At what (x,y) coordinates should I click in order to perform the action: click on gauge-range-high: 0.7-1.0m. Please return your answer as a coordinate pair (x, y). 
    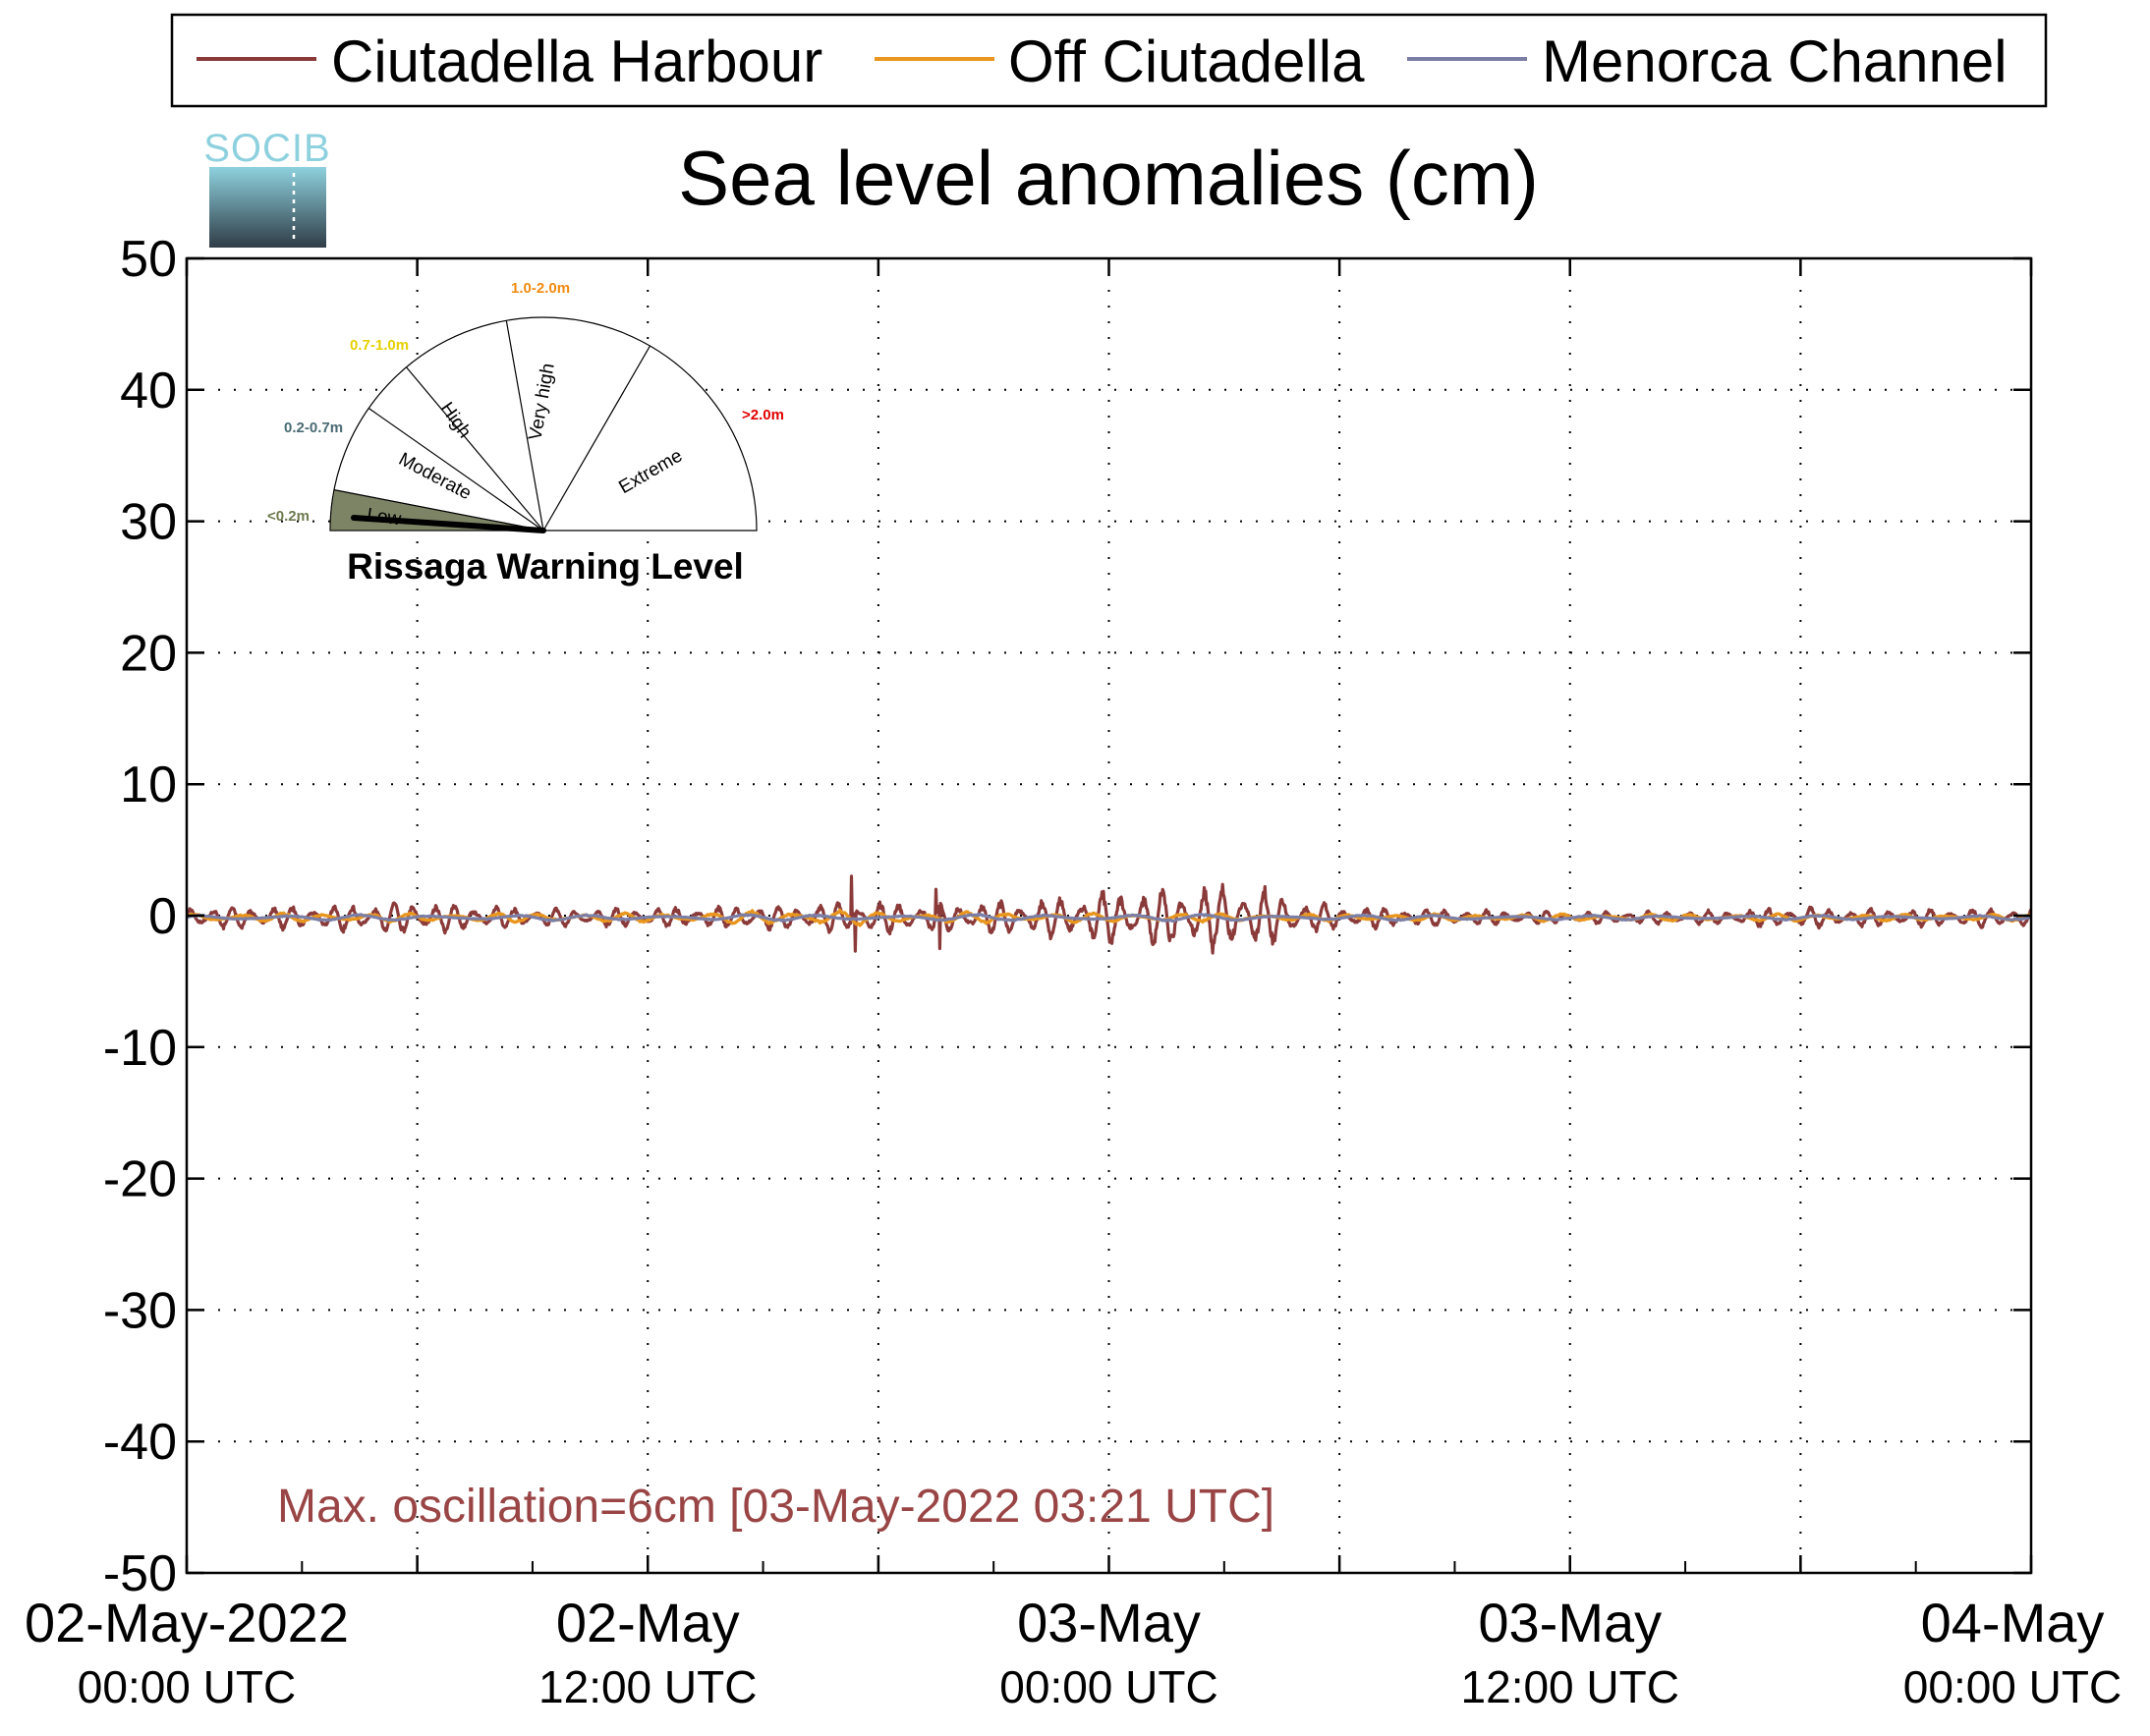
    Looking at the image, I should click on (379, 345).